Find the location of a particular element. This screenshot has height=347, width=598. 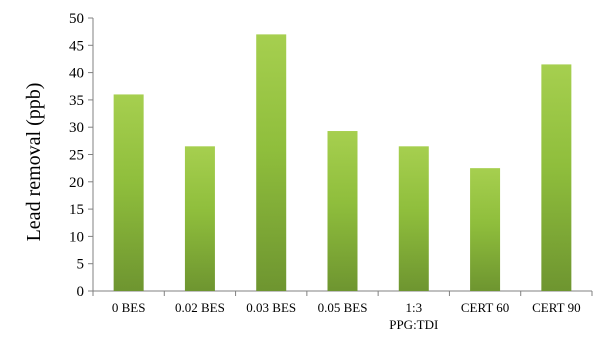

x-tick-label-line: 0.02 BES is located at coordinates (200, 307).